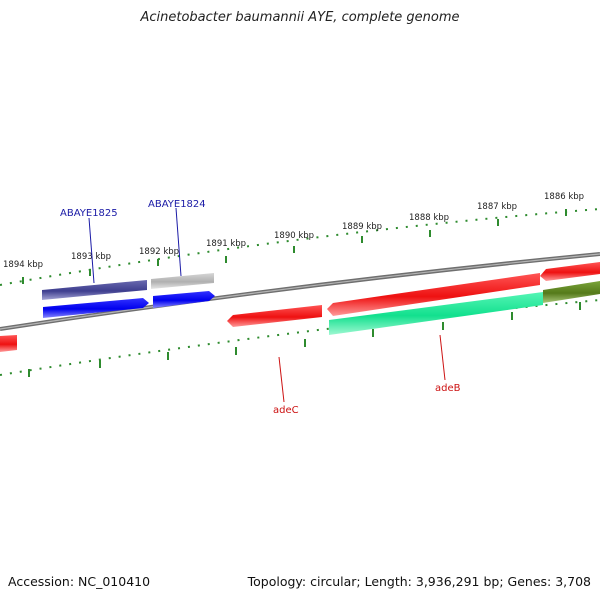 The width and height of the screenshot is (600, 600). I want to click on ruler-label-1886: 1886 kbp, so click(564, 197).